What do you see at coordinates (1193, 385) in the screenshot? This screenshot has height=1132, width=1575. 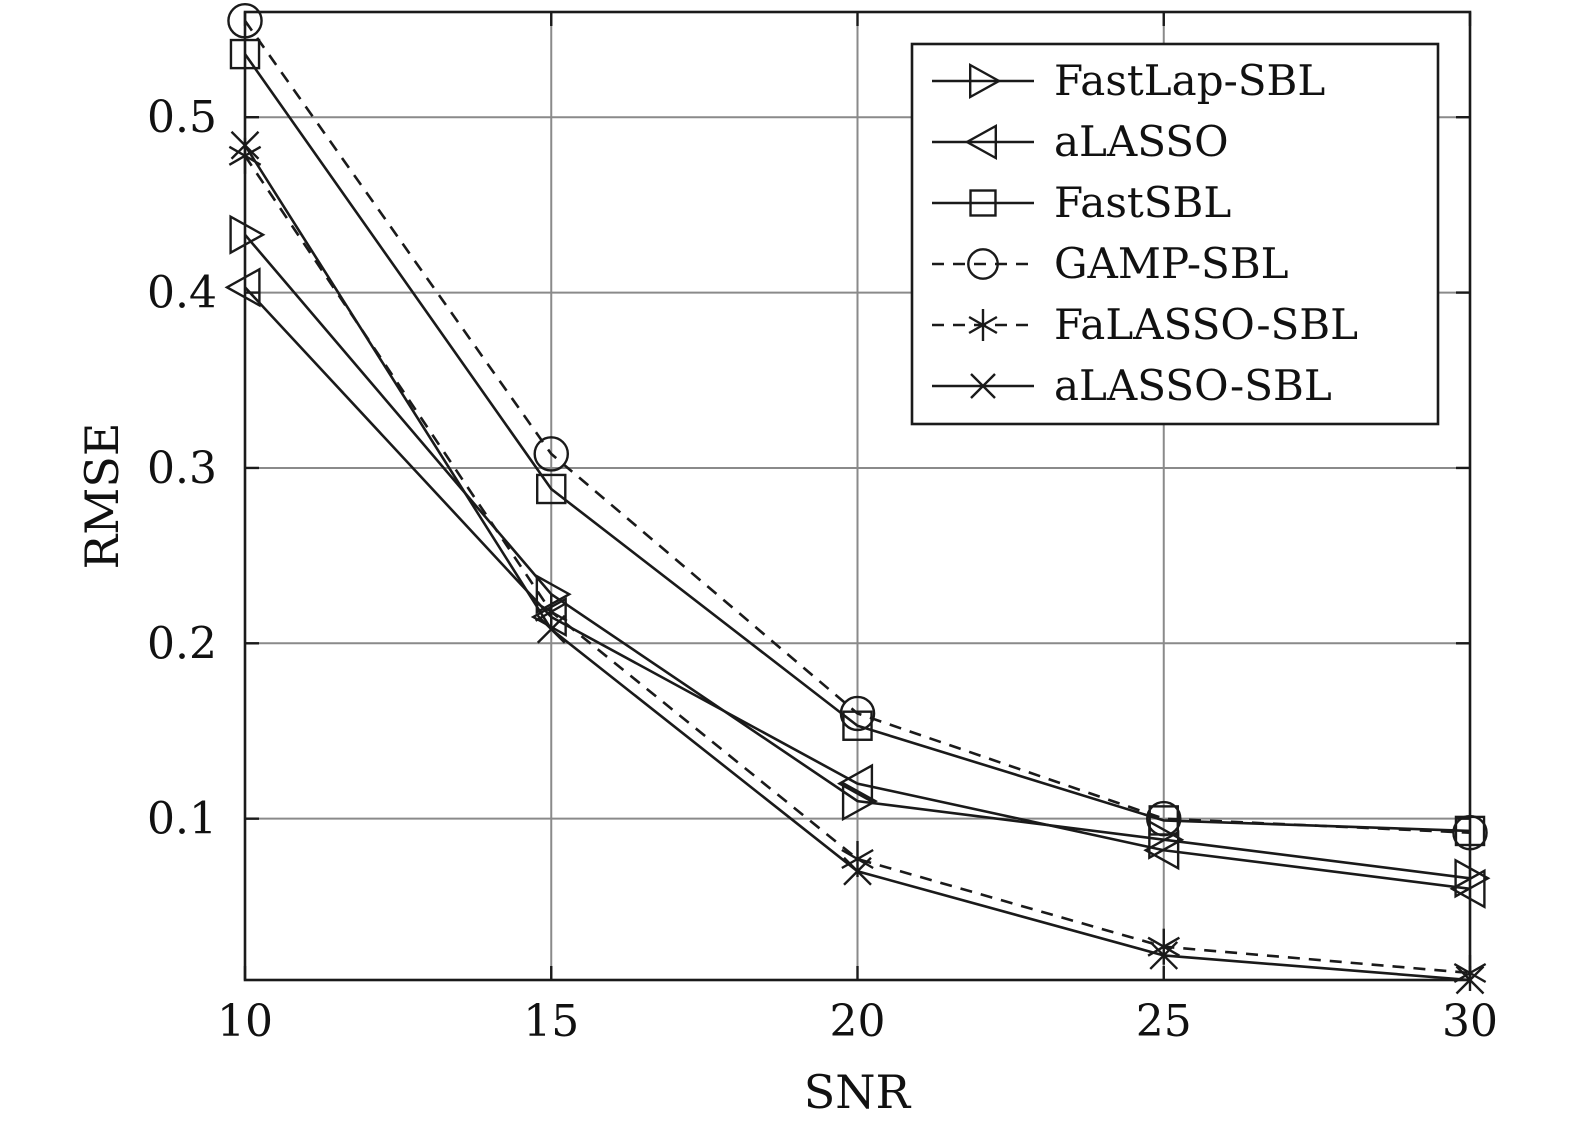 I see `legend-label: aLASSO-SBL` at bounding box center [1193, 385].